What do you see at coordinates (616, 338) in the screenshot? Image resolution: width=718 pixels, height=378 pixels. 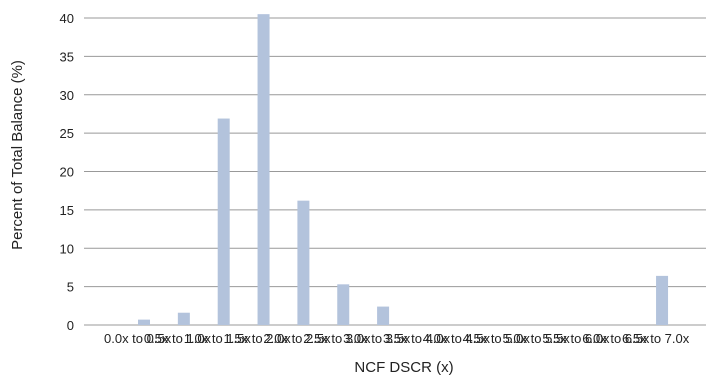 I see `x-tick-label: 6.0x to 6.5x` at bounding box center [616, 338].